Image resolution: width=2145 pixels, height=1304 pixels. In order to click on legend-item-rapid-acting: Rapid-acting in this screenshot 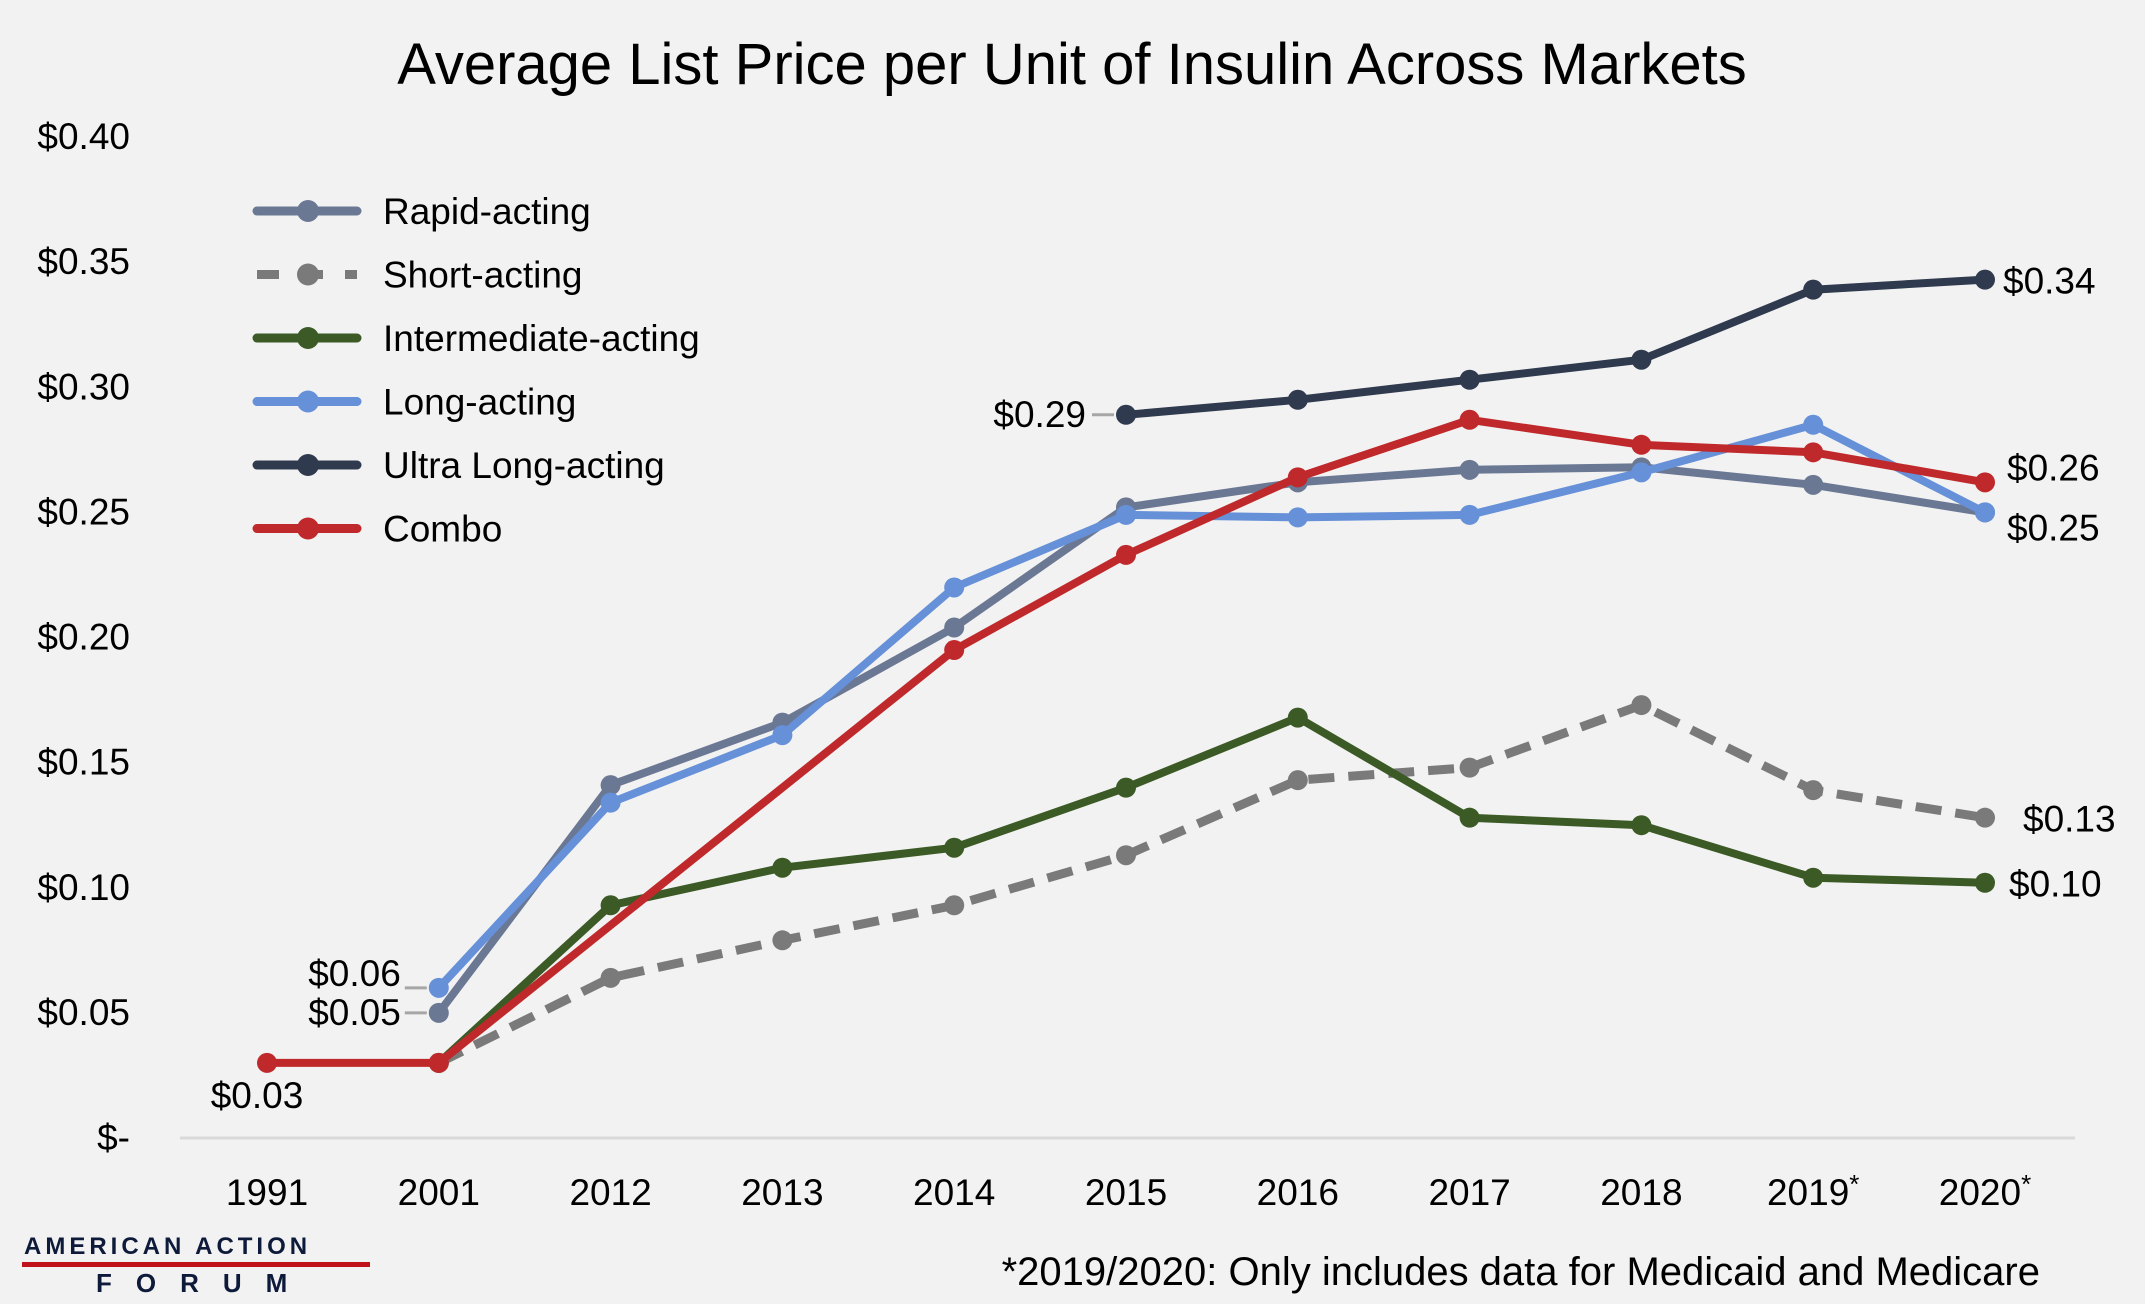, I will do `click(421, 211)`.